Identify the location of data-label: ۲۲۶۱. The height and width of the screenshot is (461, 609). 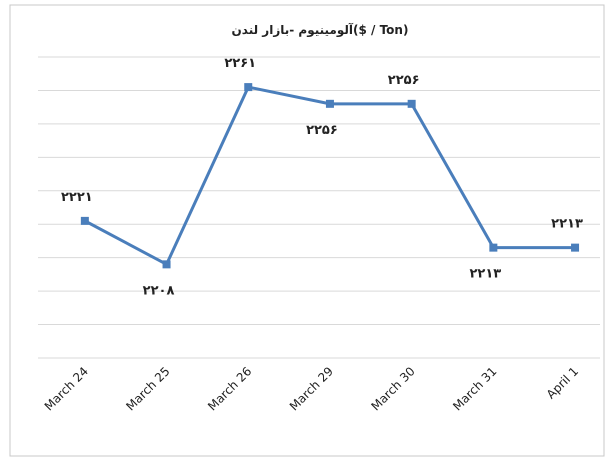
(240, 63).